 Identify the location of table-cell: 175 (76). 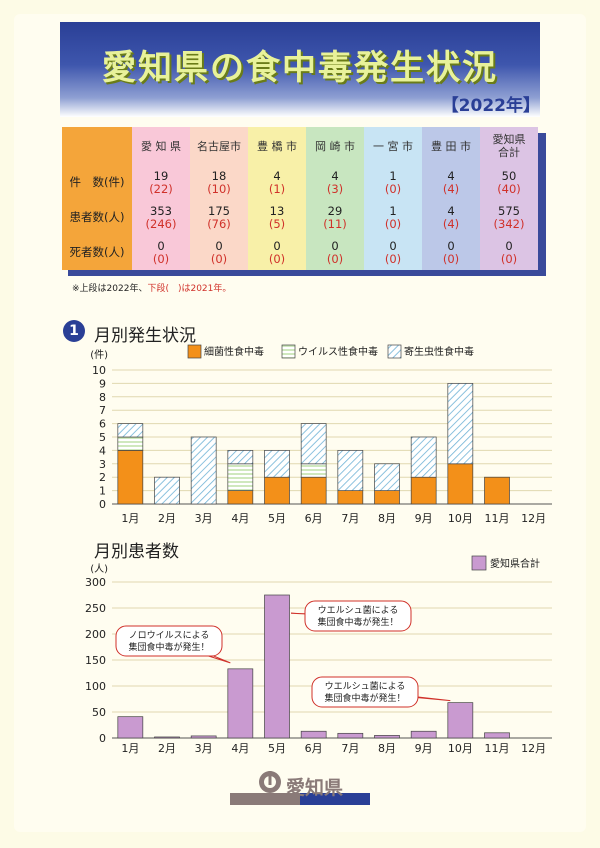
(219, 217).